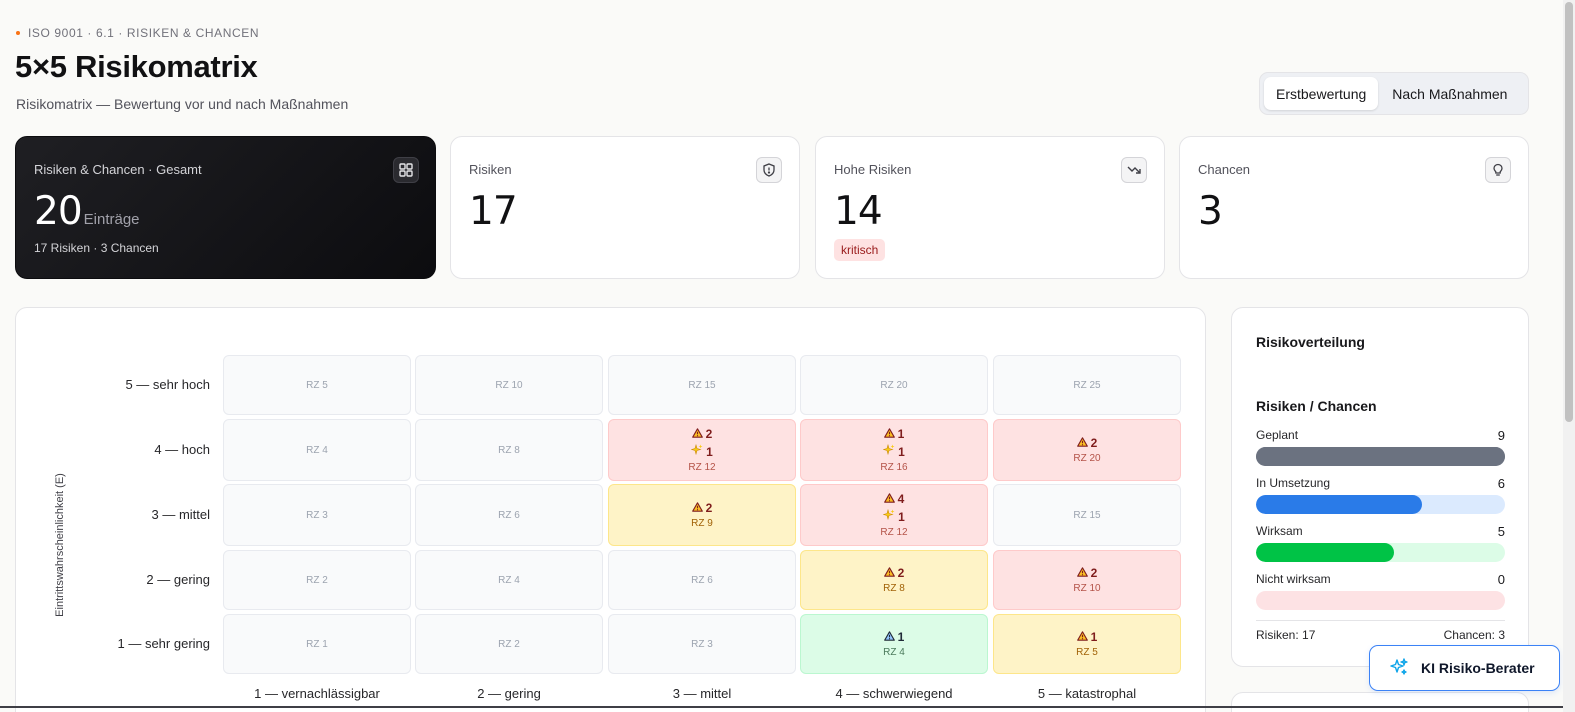 The height and width of the screenshot is (712, 1575). I want to click on matrix-cell-e2-s3: RZ 6, so click(702, 580).